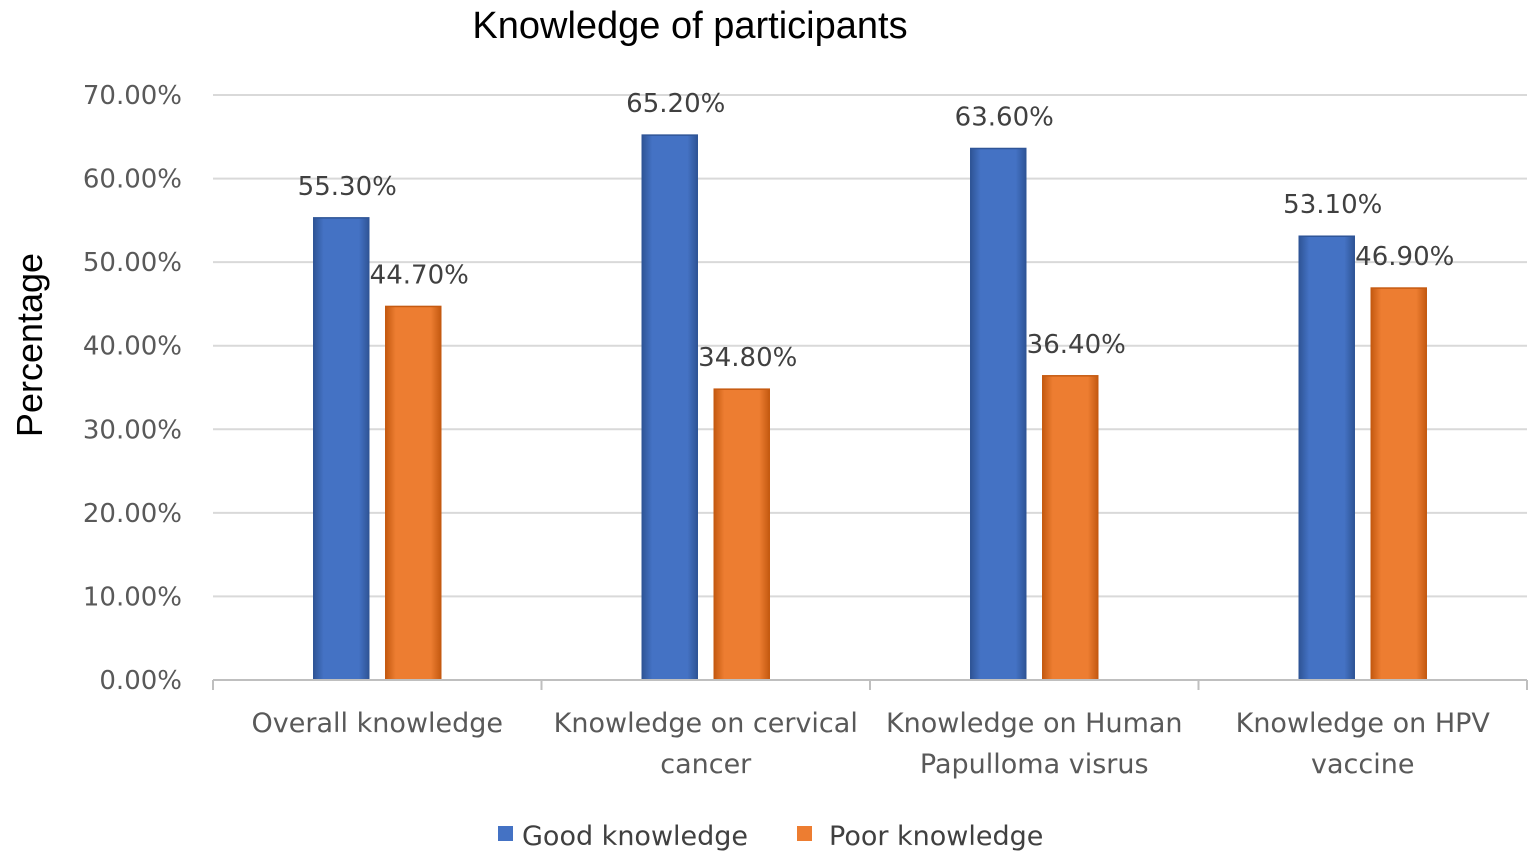 The image size is (1536, 863). What do you see at coordinates (140, 681) in the screenshot?
I see `y-tick-label: 0.00%` at bounding box center [140, 681].